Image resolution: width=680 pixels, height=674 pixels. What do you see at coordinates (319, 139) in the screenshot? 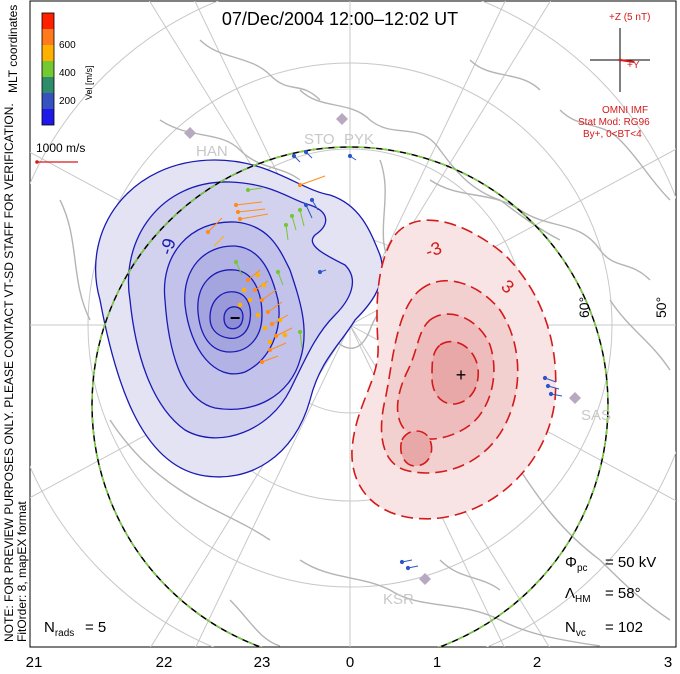
I see `radar-label-sto: STO` at bounding box center [319, 139].